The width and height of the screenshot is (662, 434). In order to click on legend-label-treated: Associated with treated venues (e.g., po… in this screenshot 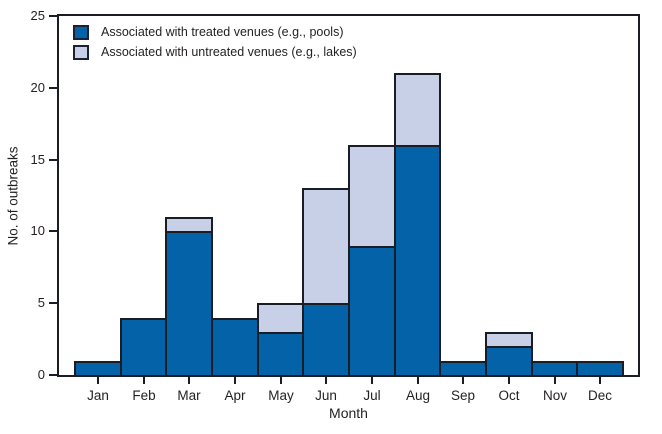, I will do `click(222, 32)`.